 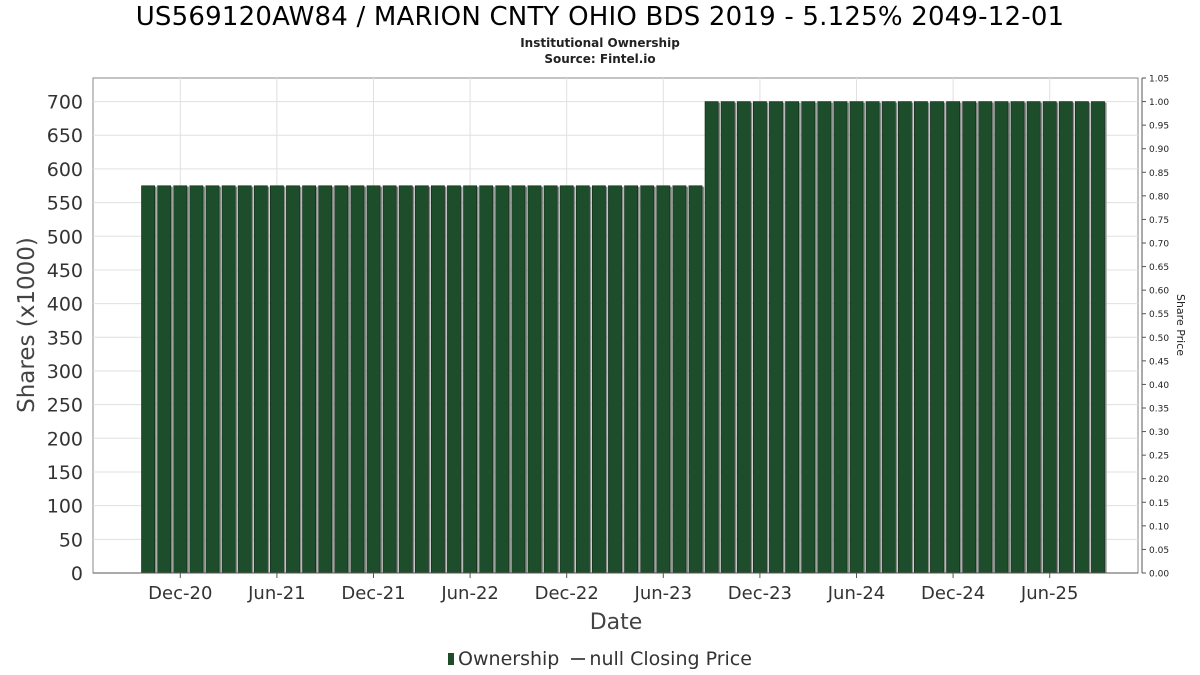 I want to click on y-tick-label: 550, so click(x=65, y=204).